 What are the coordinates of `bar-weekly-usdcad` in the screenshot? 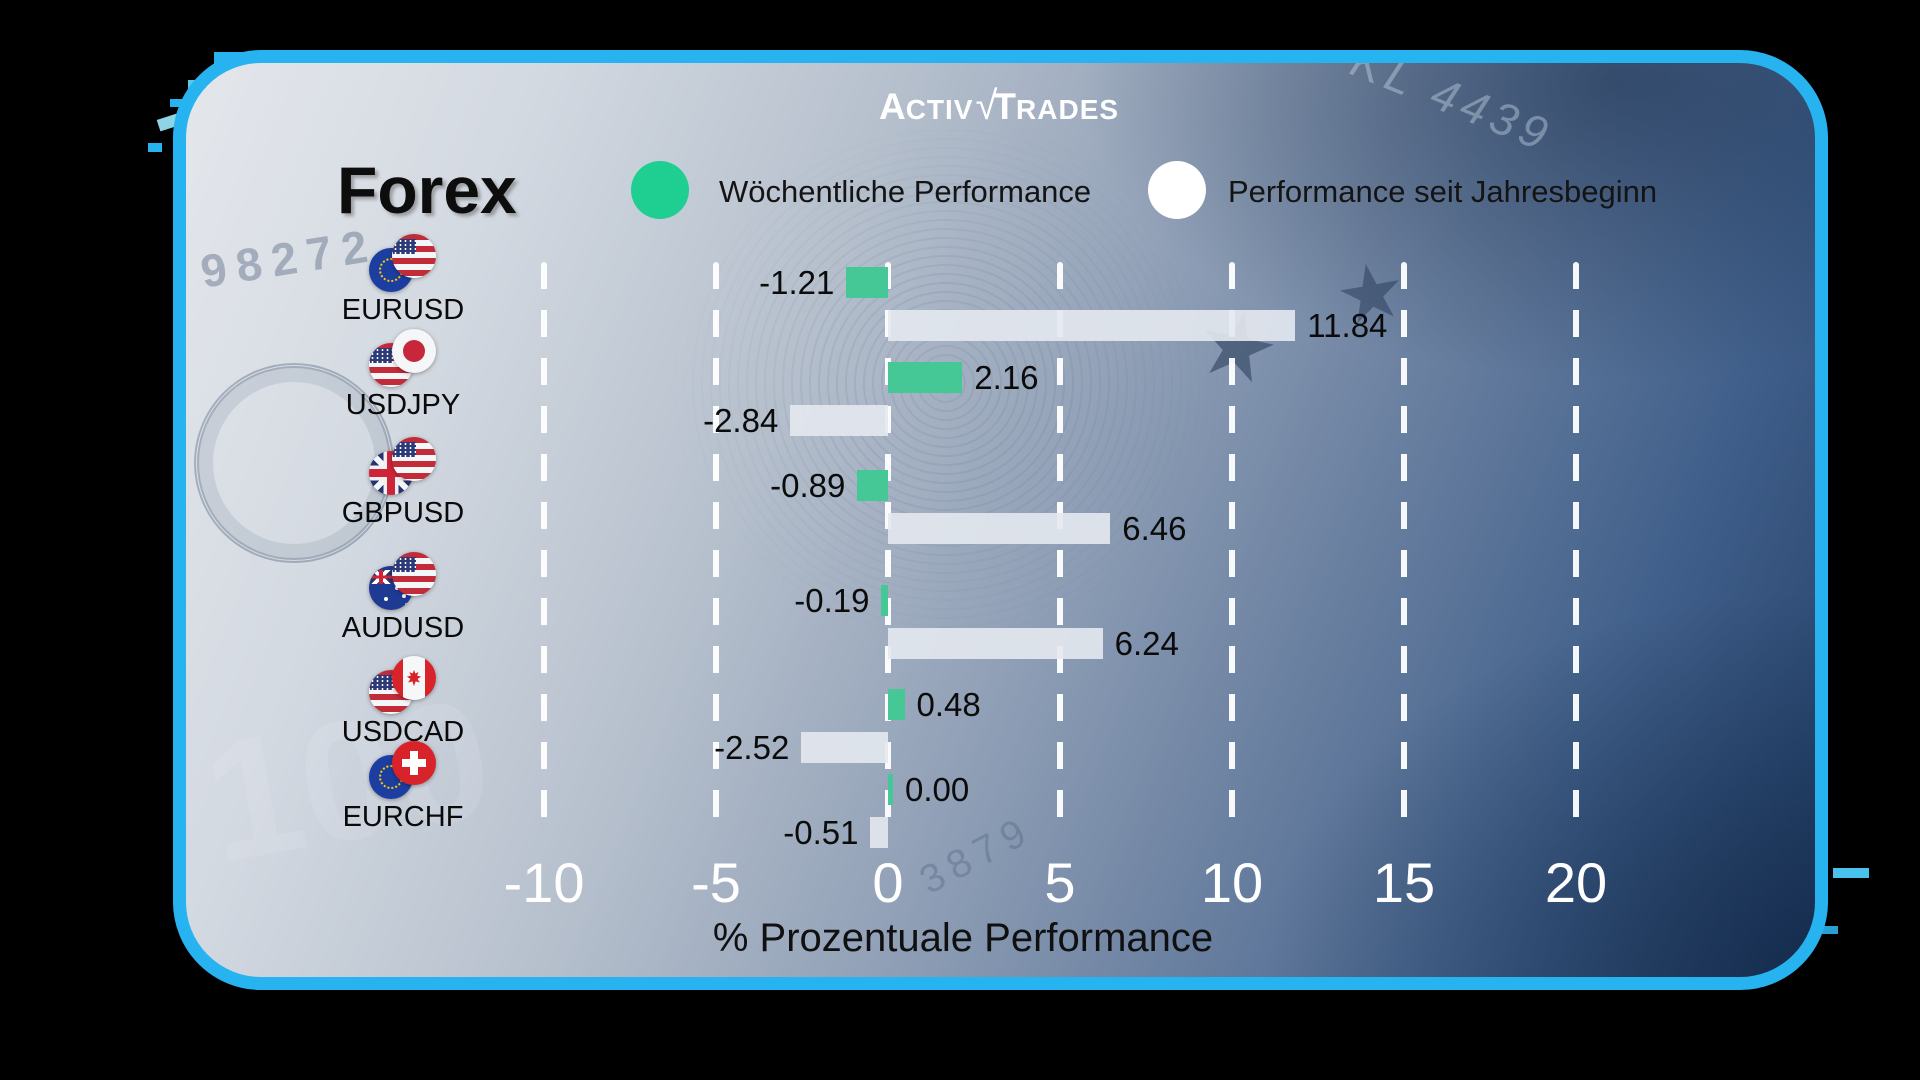 It's located at (896, 704).